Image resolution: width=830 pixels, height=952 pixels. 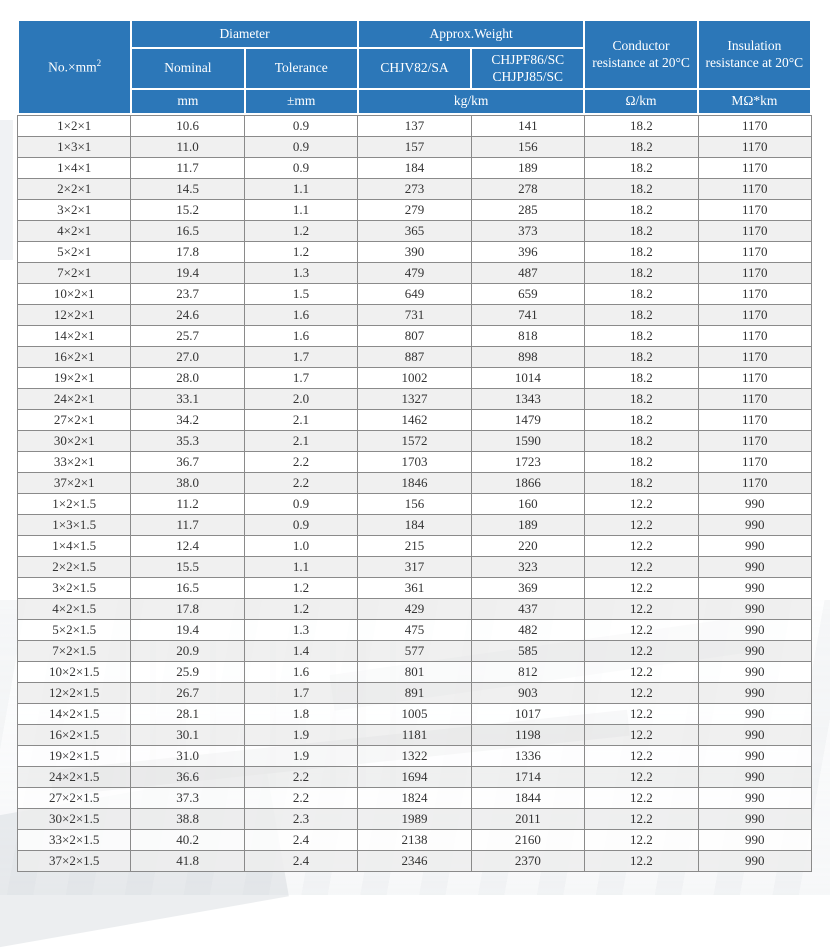 I want to click on table-cell: 41.8, so click(x=187, y=861).